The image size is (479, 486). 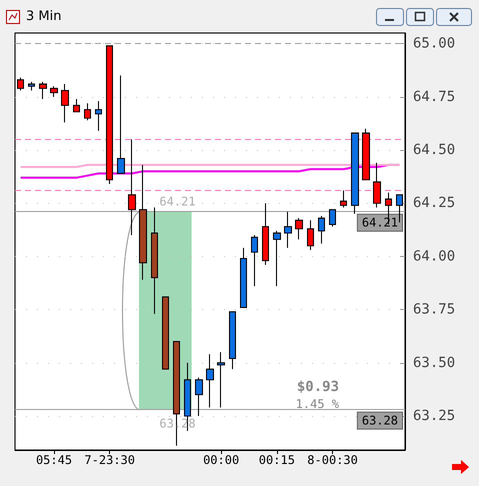 I want to click on y-tick-label: 63.75, so click(x=434, y=310).